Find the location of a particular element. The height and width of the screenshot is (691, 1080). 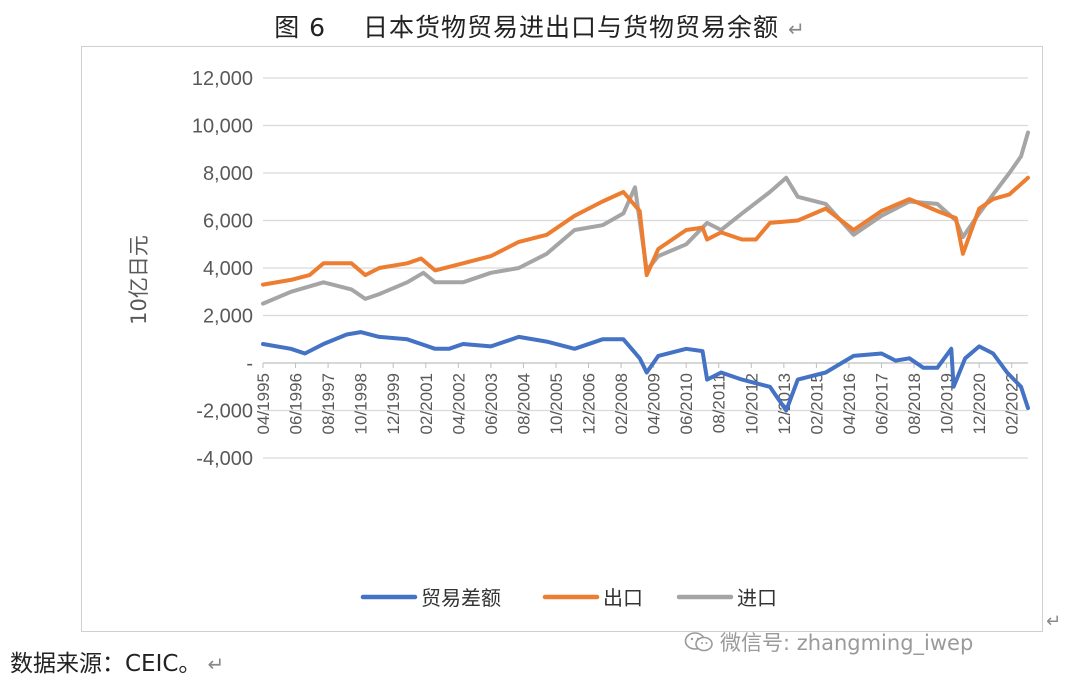

y-tick-label: 12,000 is located at coordinates (222, 79).